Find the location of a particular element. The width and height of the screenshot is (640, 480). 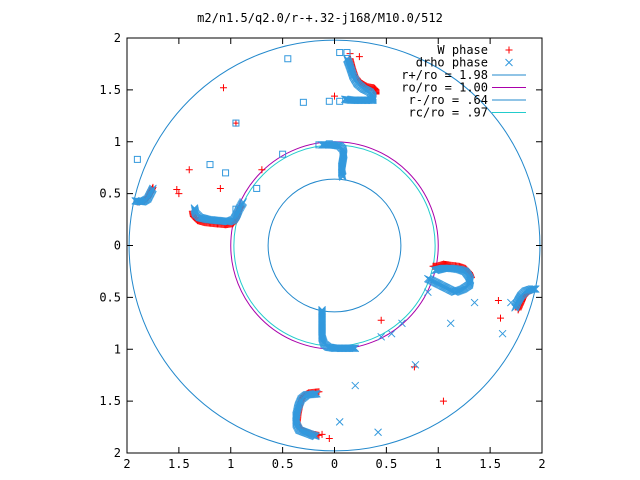

curve-3-point is located at coordinates (194, 210).